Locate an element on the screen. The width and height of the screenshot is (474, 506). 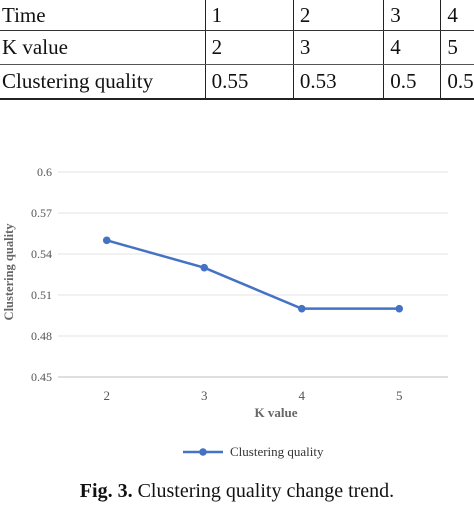
legend-marker is located at coordinates (203, 452).